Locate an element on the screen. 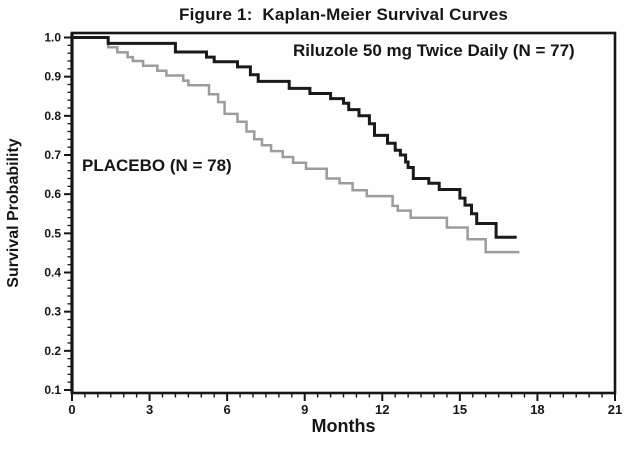 The image size is (634, 449). x-tick-label: 15 is located at coordinates (460, 409).